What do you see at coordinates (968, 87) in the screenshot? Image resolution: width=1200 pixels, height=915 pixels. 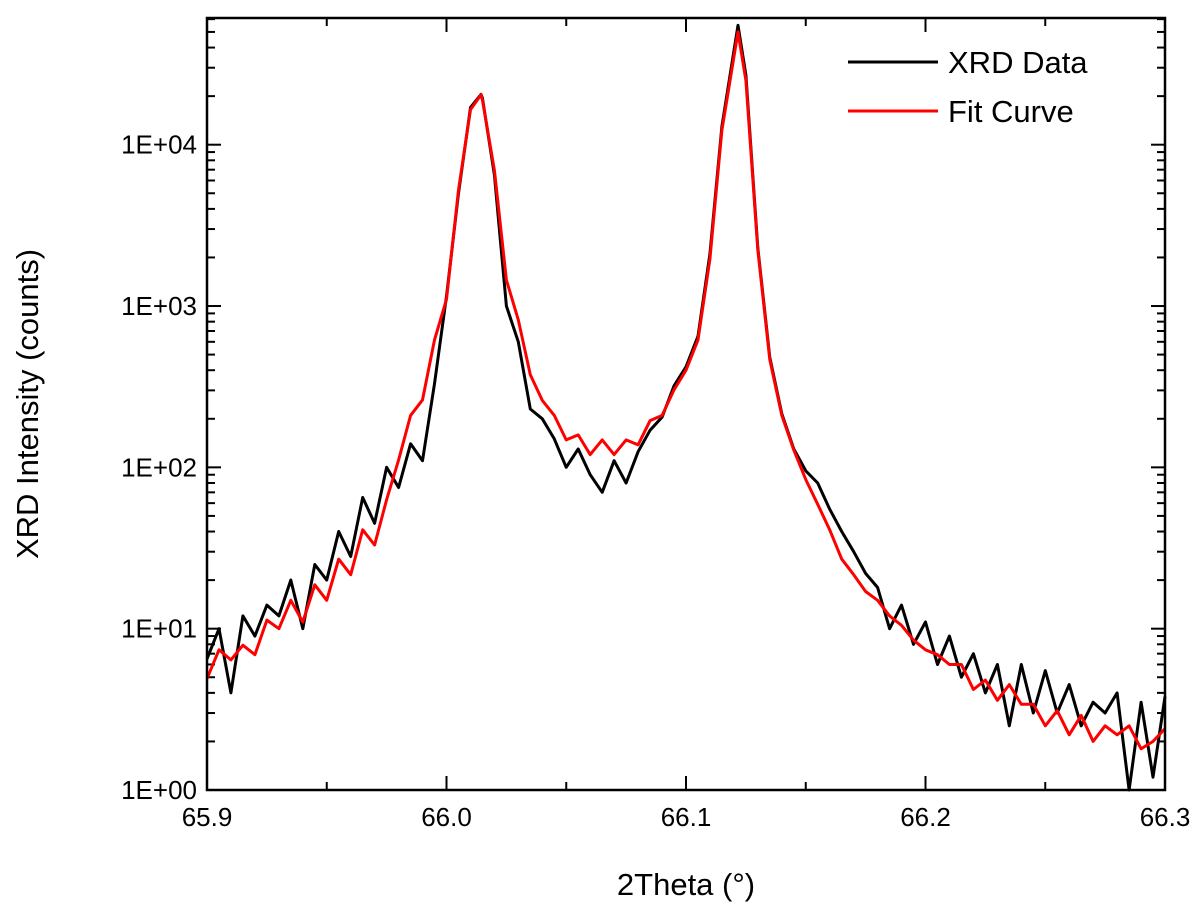 I see `legend: XRD Data Fit Curve` at bounding box center [968, 87].